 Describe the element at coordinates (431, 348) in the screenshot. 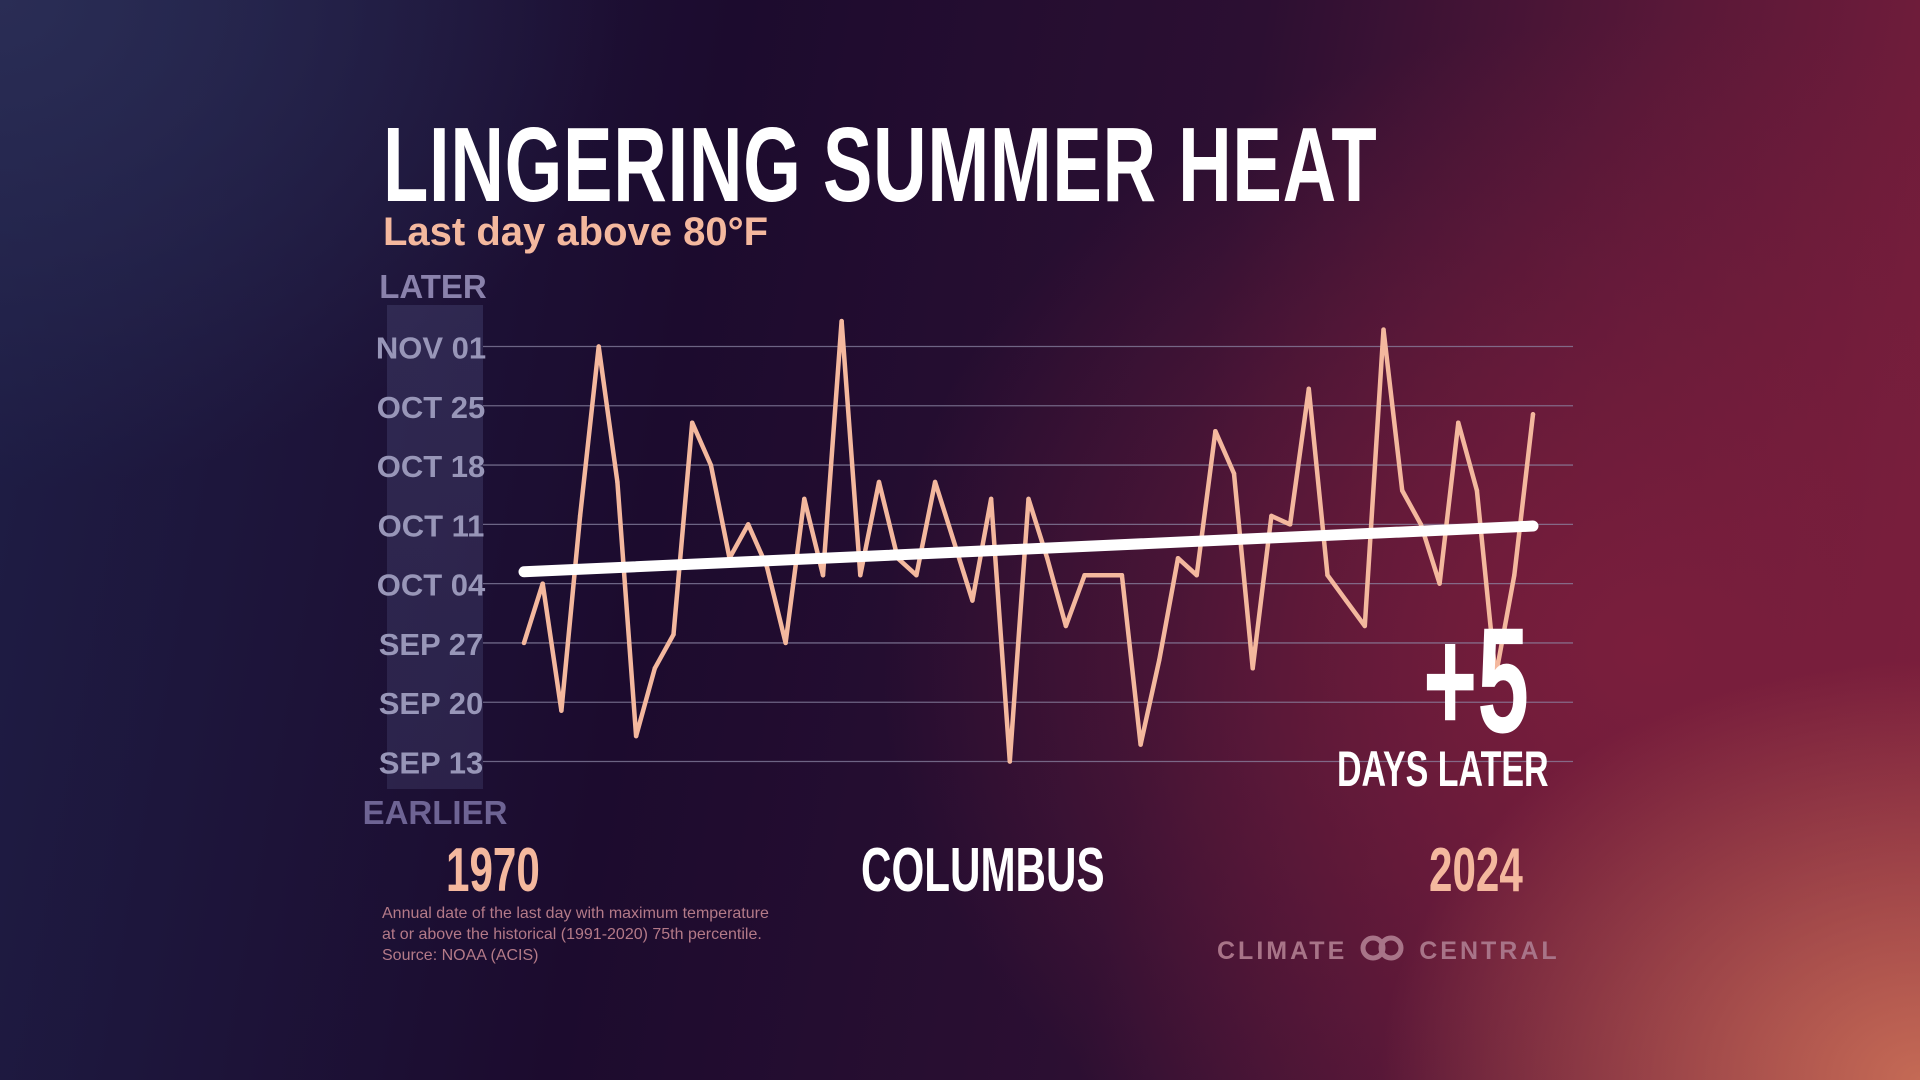

I see `y-tick-label: NOV 01` at that location.